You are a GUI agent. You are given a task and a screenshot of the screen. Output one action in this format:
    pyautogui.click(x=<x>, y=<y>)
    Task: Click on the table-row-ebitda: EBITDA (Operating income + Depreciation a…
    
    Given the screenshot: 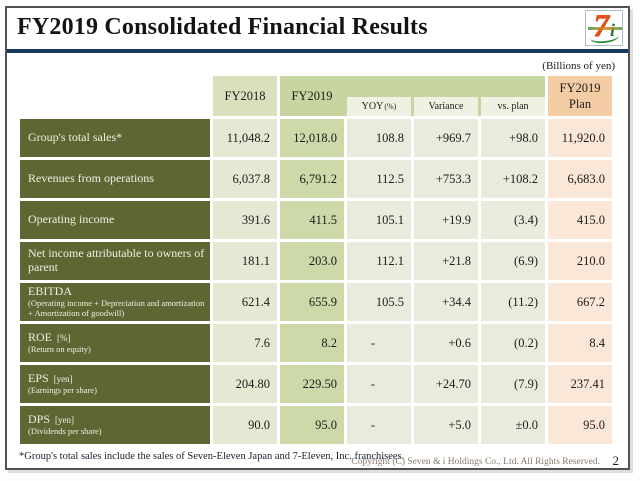 What is the action you would take?
    pyautogui.click(x=316, y=302)
    